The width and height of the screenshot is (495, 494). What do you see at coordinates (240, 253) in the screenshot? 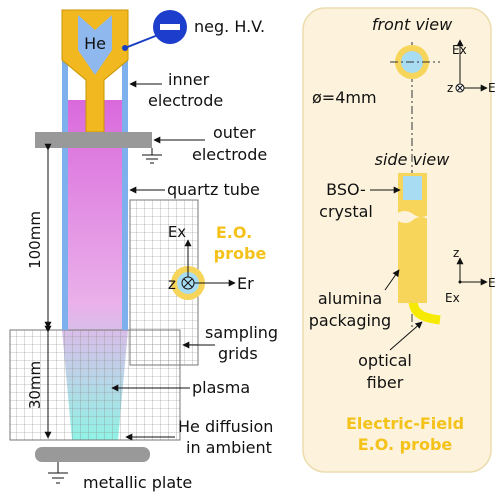
I see `label: probe` at bounding box center [240, 253].